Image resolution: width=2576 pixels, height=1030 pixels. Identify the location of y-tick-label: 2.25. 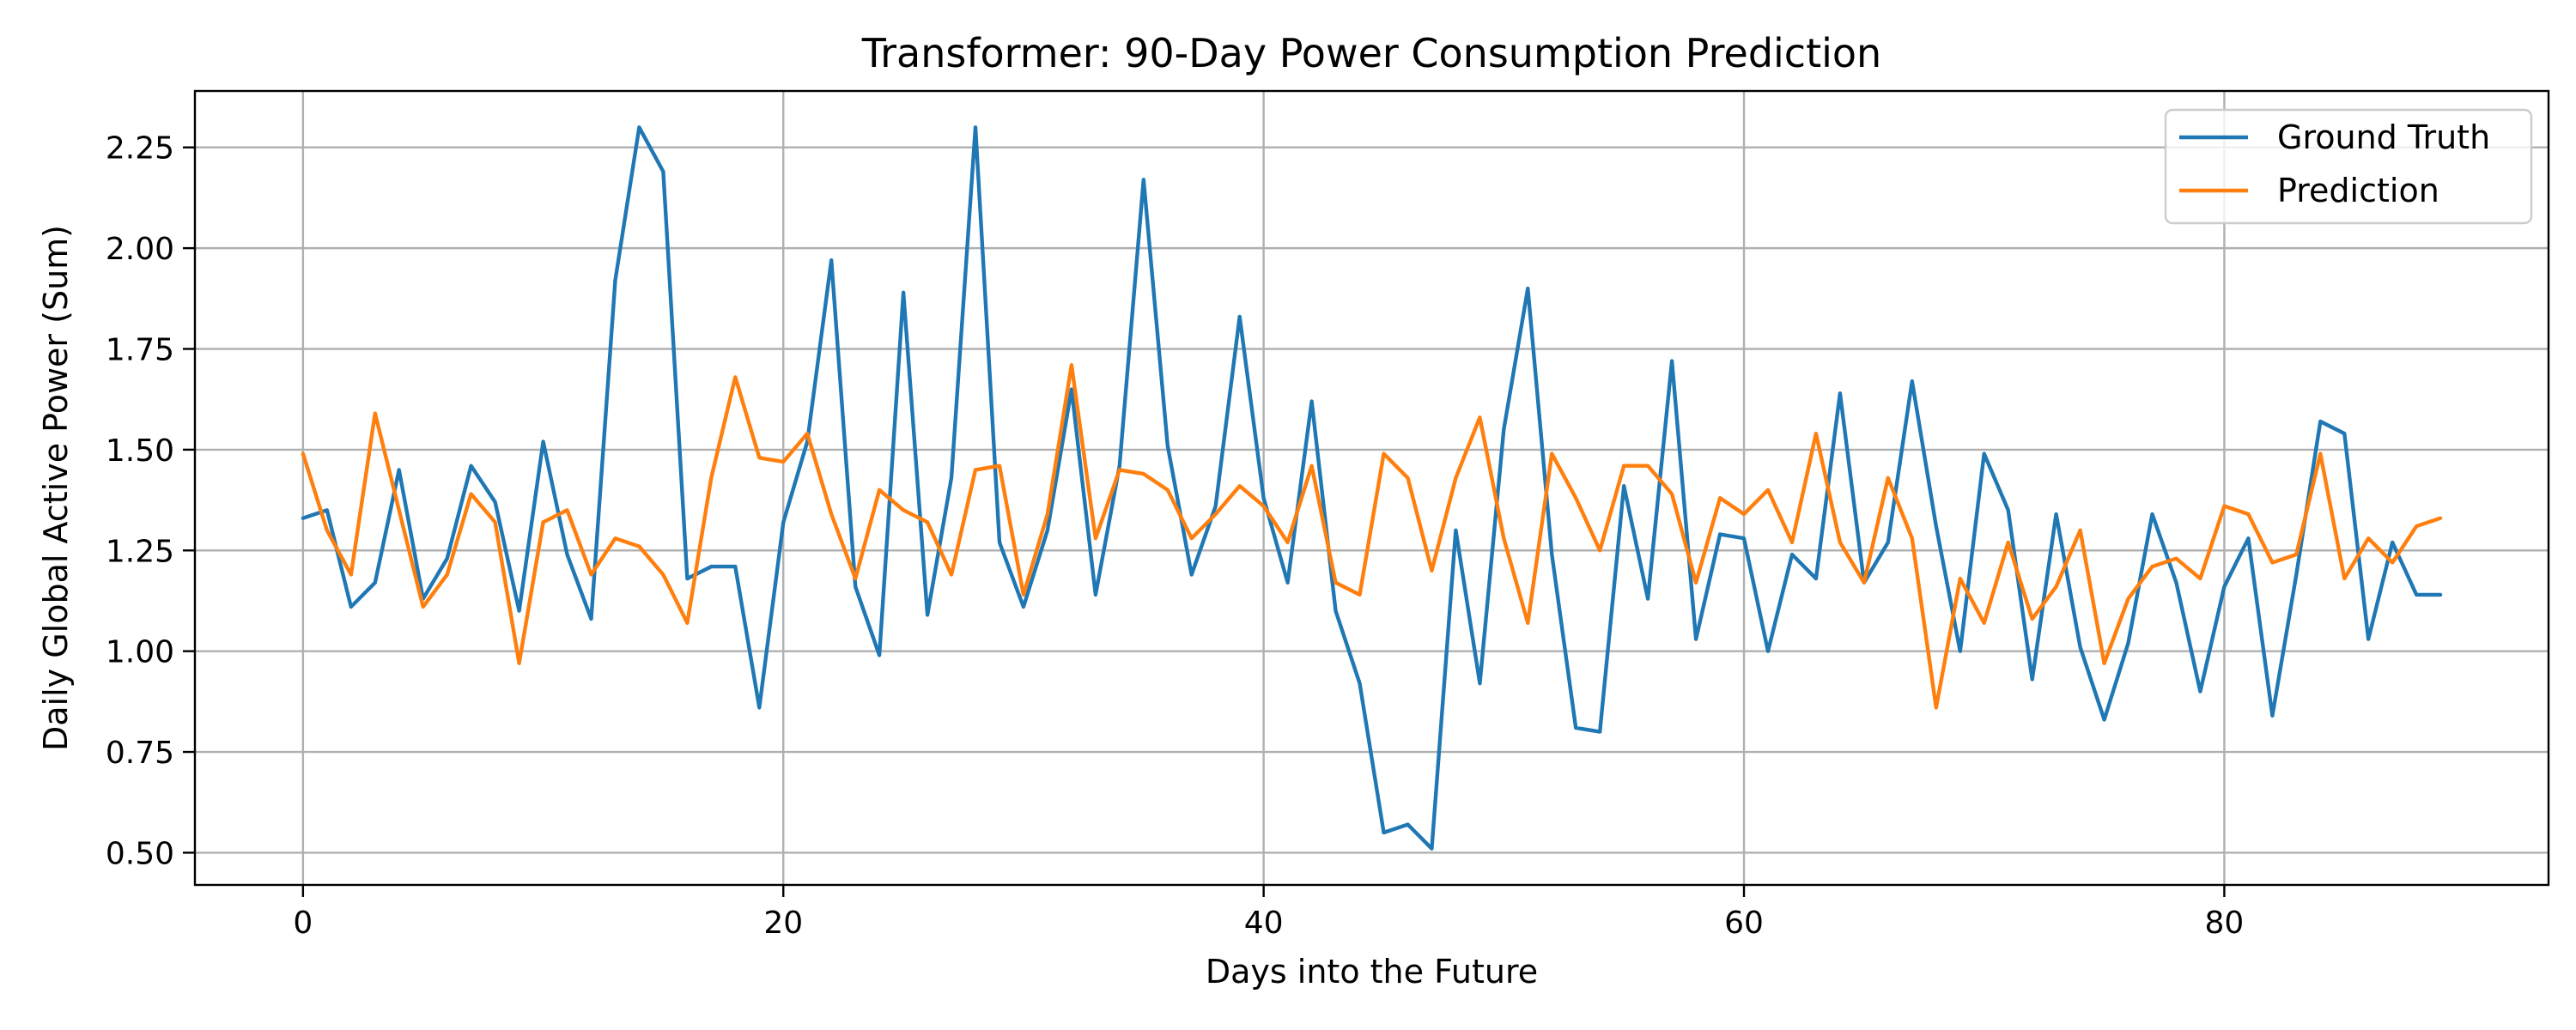
(140, 149).